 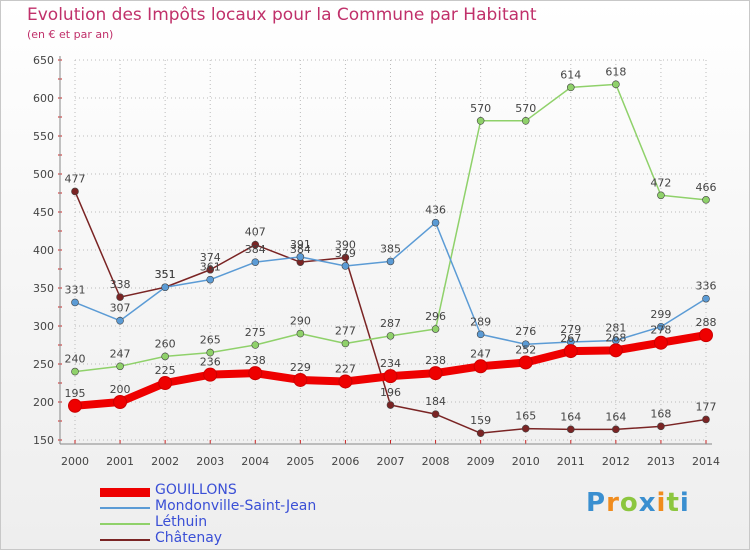 I want to click on data-label: 168, so click(x=660, y=413).